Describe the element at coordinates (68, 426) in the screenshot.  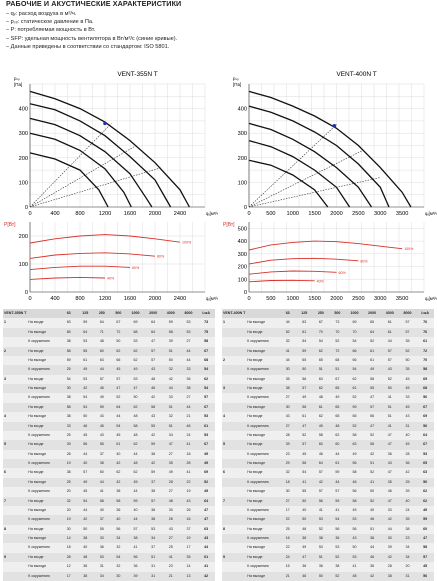
I see `table-cell: 33` at that location.